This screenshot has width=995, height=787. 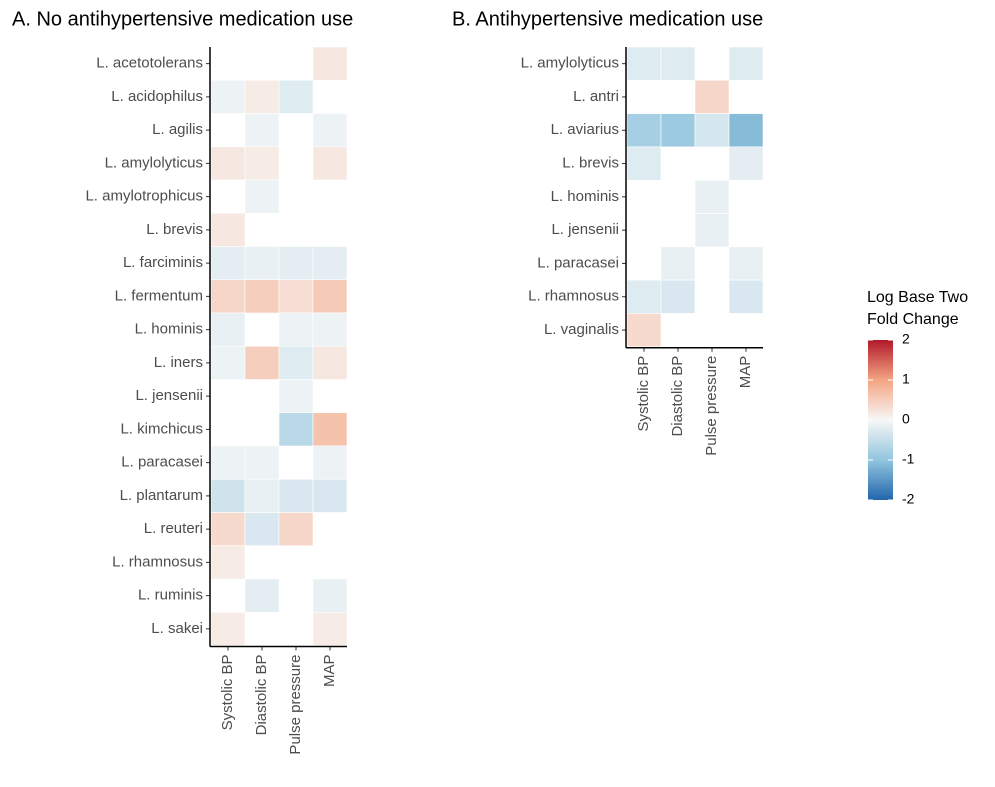 I want to click on y-tick-label: L. farciminis, so click(x=163, y=262).